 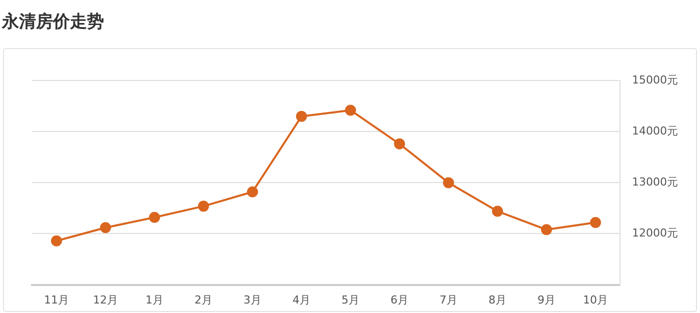 I want to click on x-tick-label: 4月, so click(x=301, y=299).